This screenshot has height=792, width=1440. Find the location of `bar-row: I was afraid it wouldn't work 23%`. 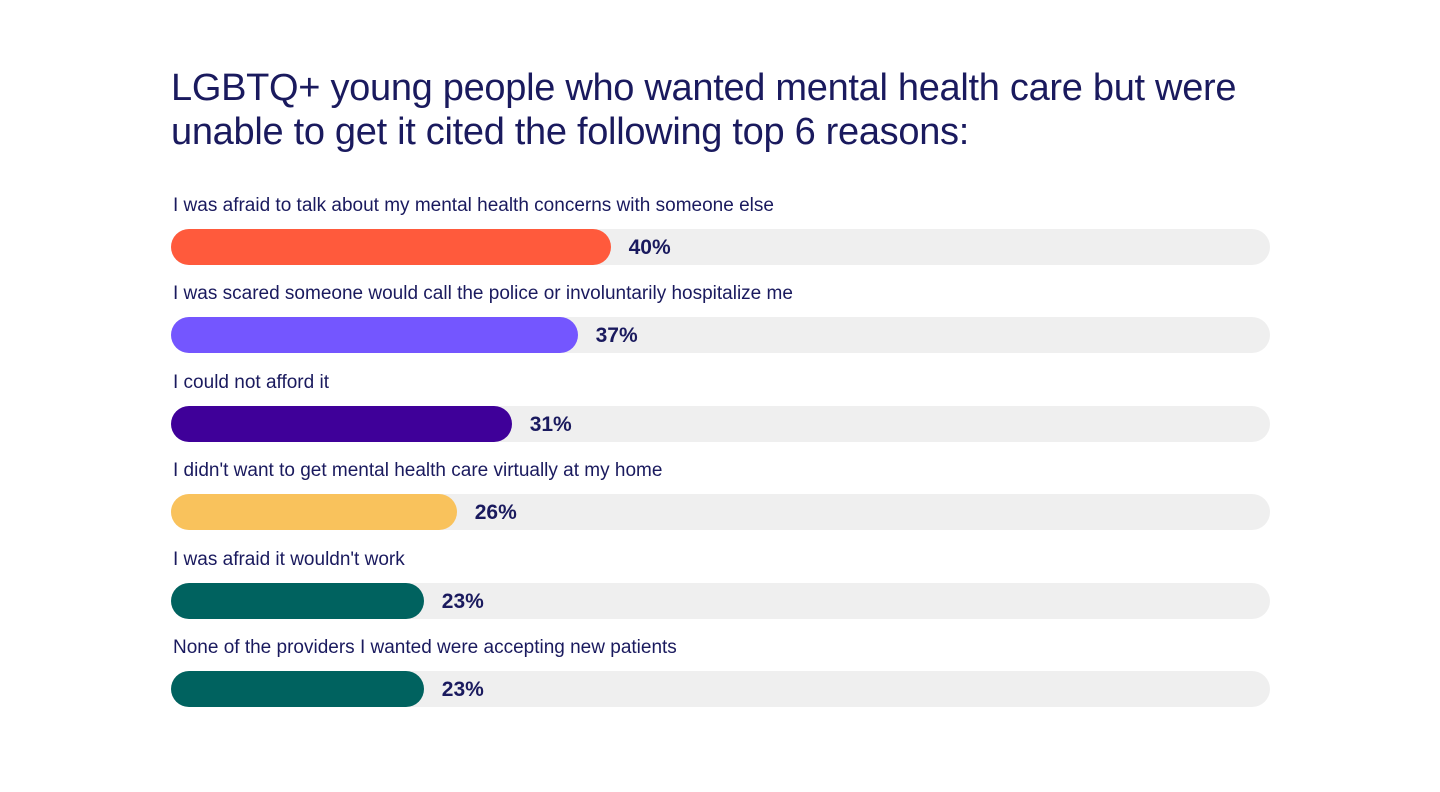

bar-row: I was afraid it wouldn't work 23% is located at coordinates (720, 586).